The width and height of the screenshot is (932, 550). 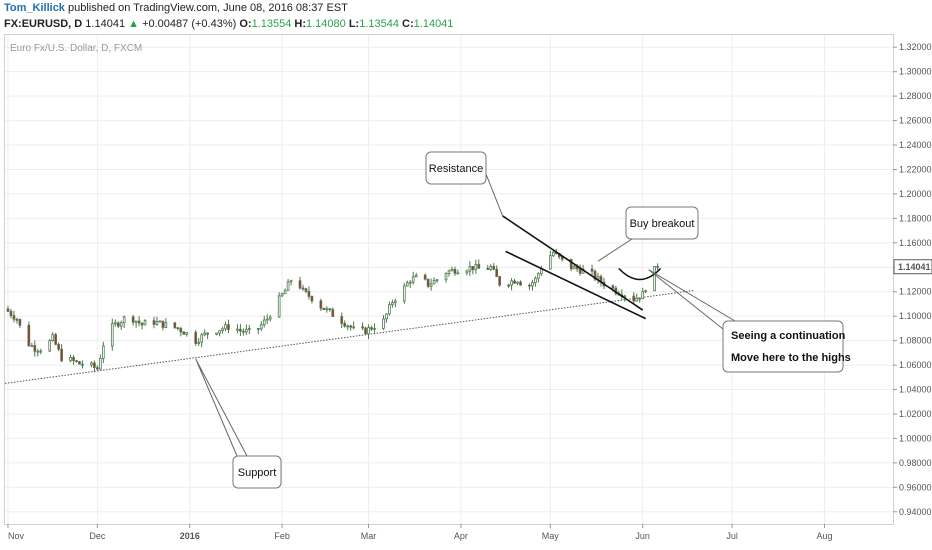 What do you see at coordinates (456, 169) in the screenshot?
I see `callout-resistance-text: Resistance` at bounding box center [456, 169].